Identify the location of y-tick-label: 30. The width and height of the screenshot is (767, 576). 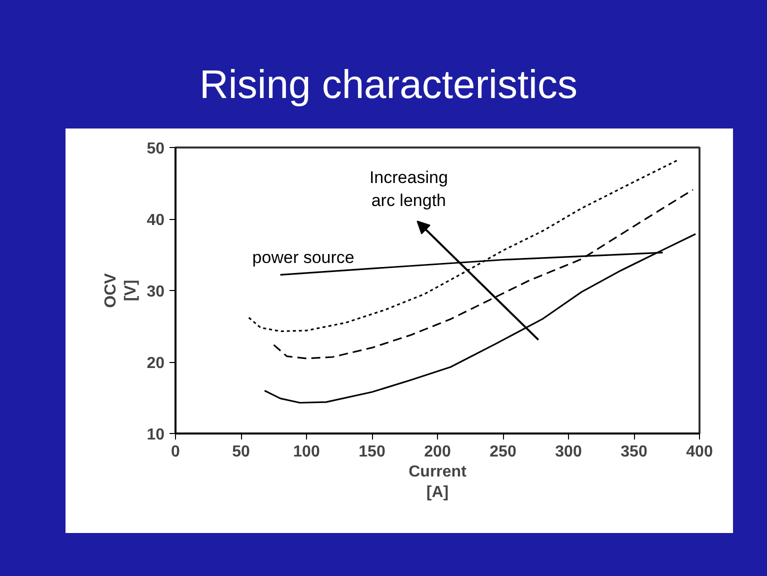
(155, 292).